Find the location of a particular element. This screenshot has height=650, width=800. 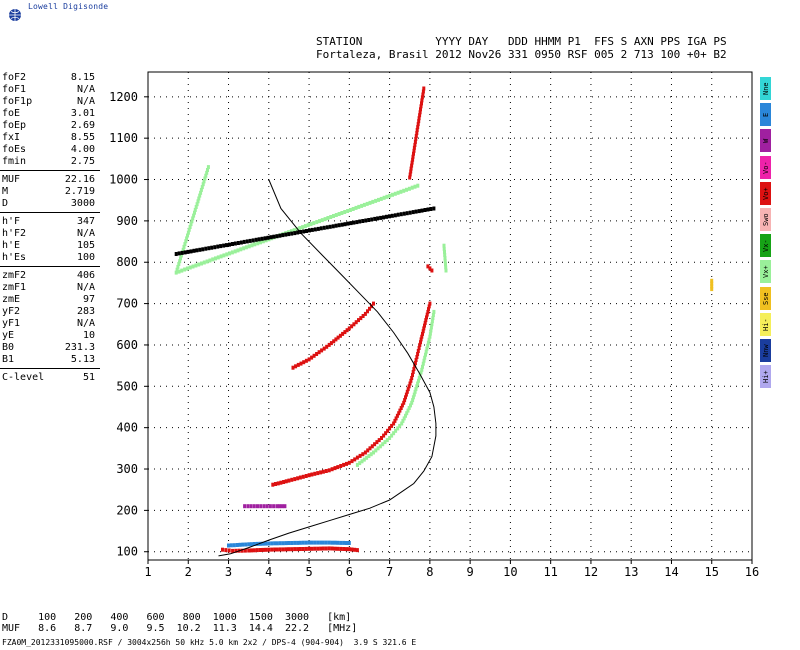

brand-name: Lowell Digisonde is located at coordinates (68, 6).